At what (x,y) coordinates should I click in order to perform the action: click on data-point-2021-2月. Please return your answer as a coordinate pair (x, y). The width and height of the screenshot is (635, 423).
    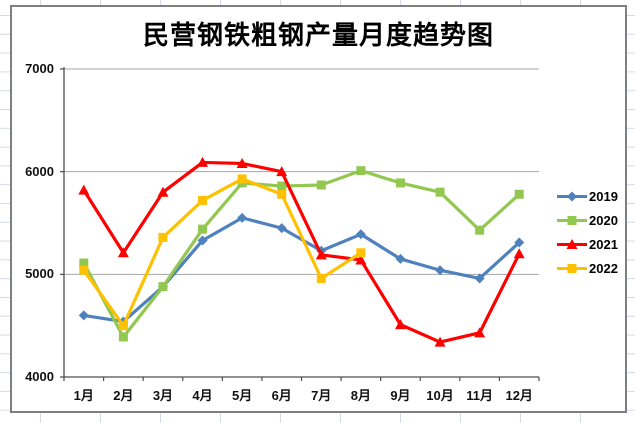
    Looking at the image, I should click on (123, 252).